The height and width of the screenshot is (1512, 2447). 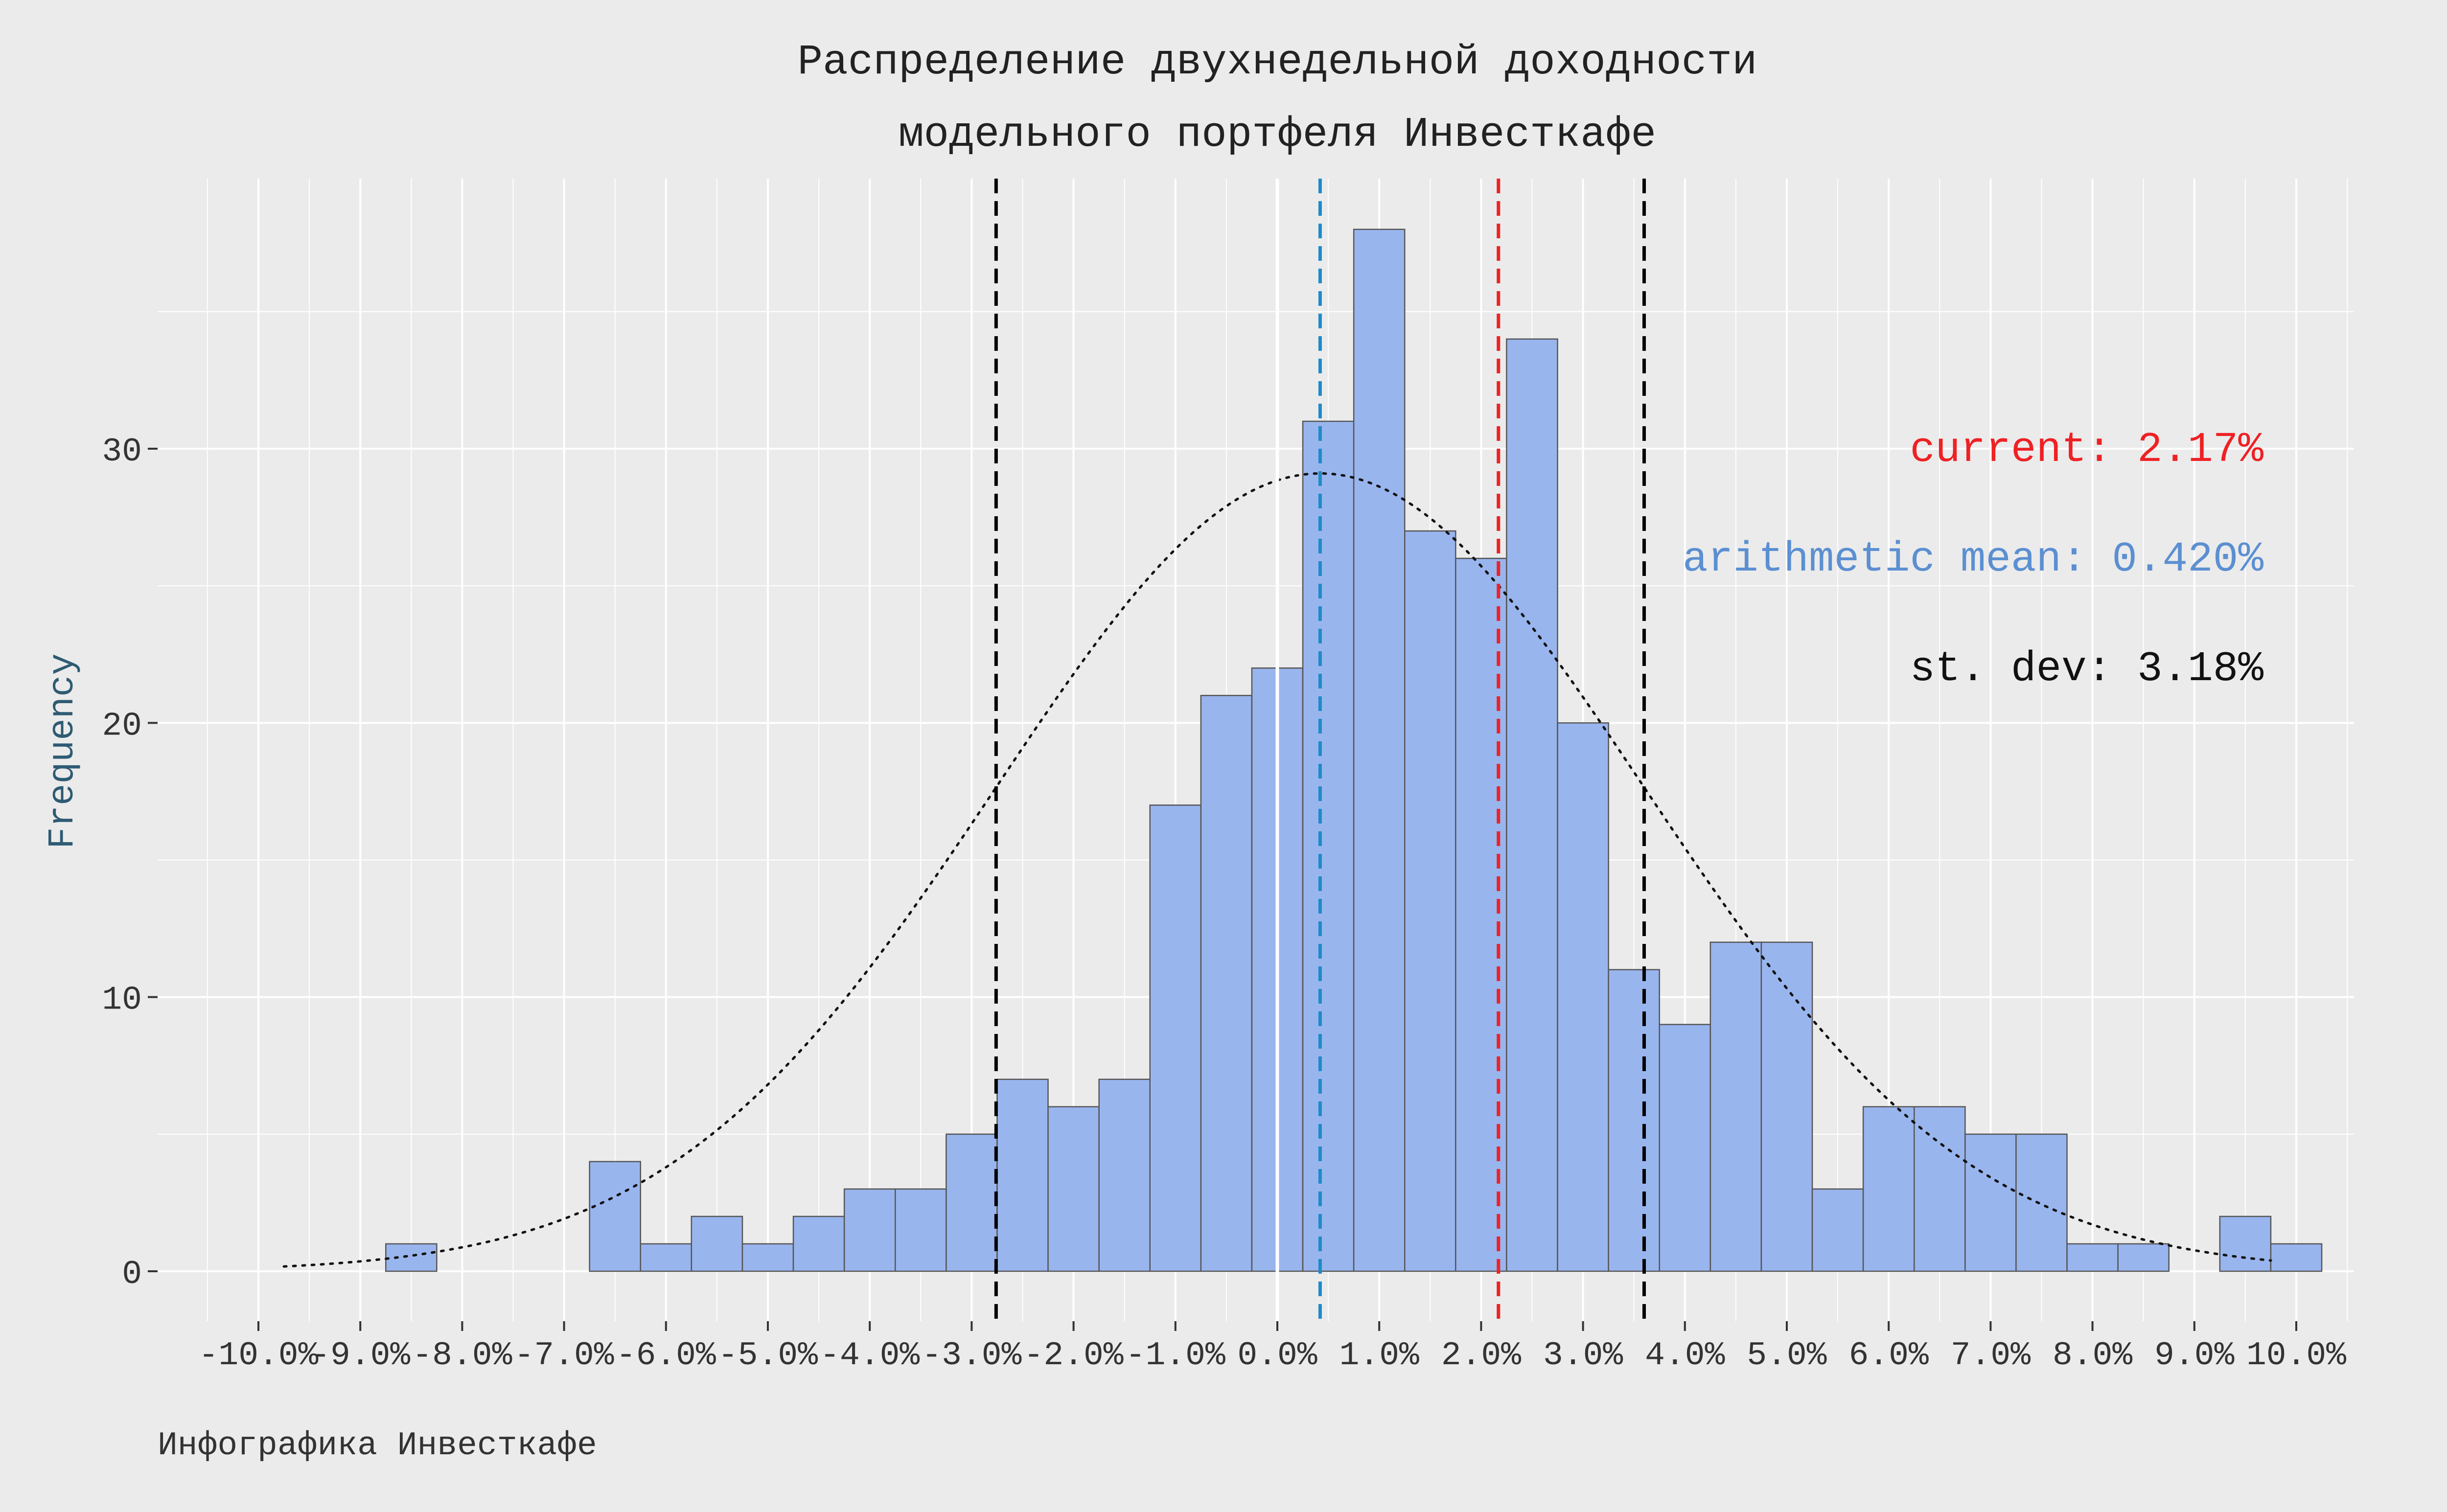 I want to click on x-tick-label: 1.0%, so click(x=1379, y=1356).